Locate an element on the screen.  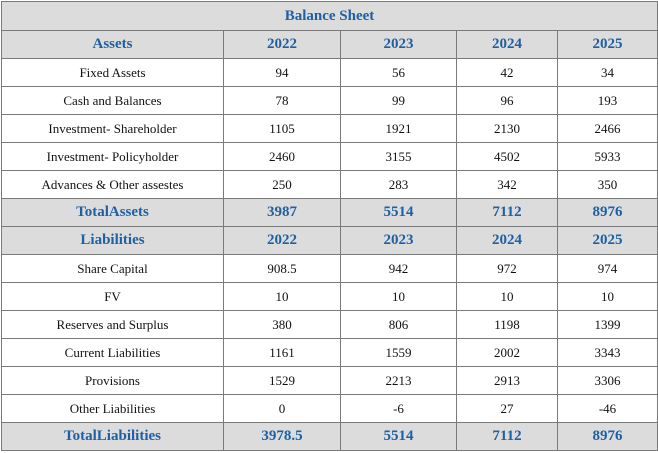
assets-row: Investment- Shareholder 1105 1921 2130 2466 is located at coordinates (329, 128).